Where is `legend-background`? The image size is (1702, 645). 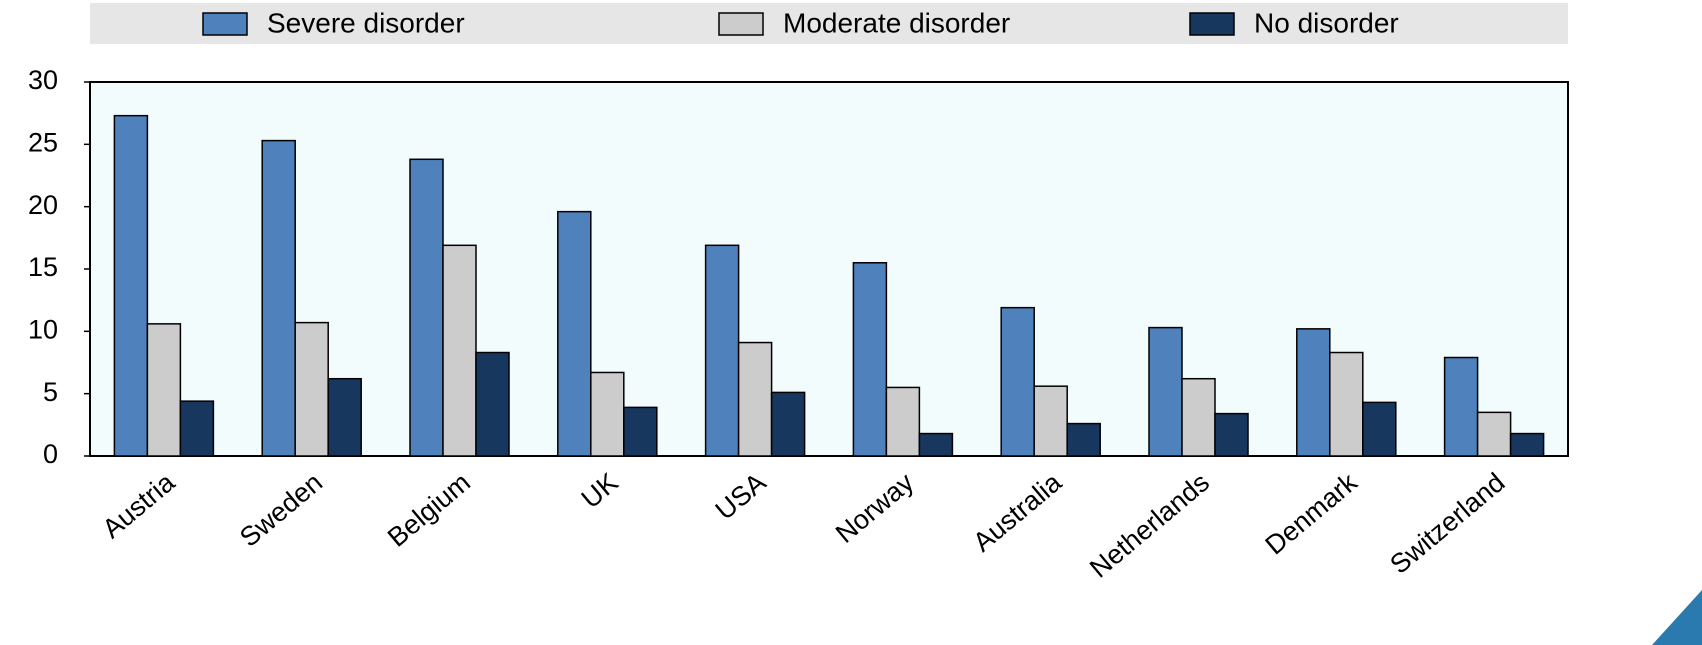 legend-background is located at coordinates (829, 23).